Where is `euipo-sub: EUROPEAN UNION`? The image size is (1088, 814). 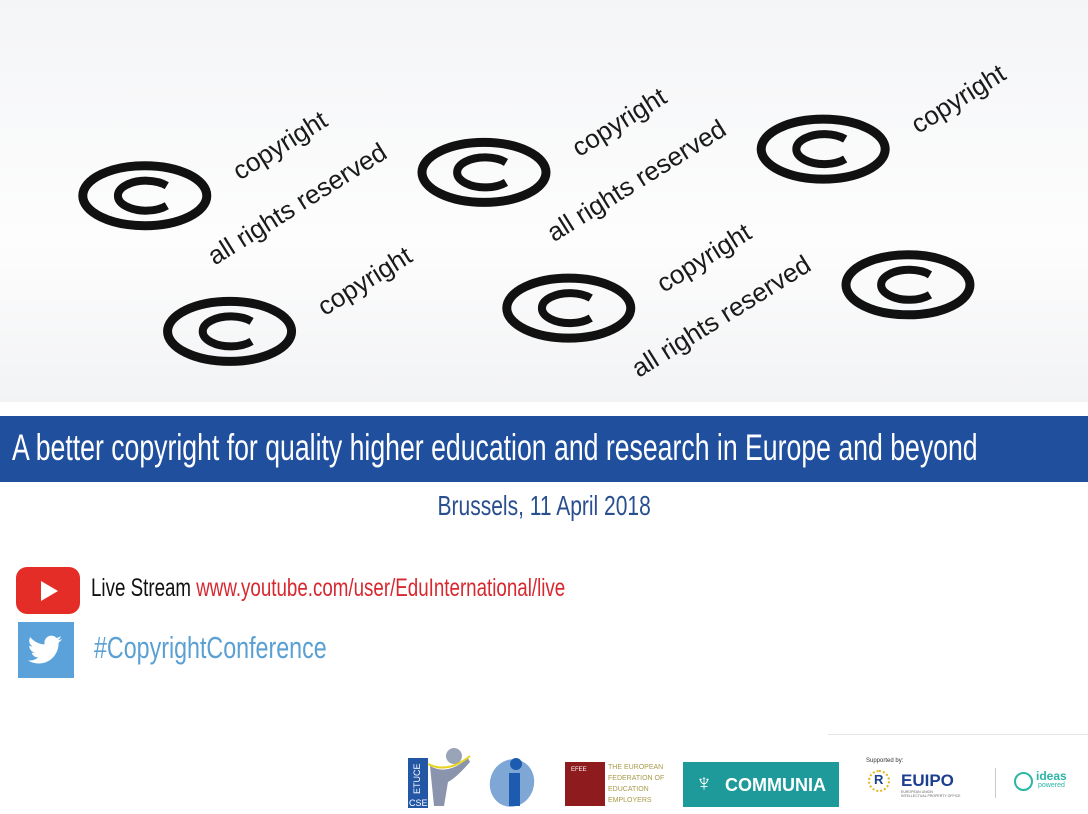
euipo-sub: EUROPEAN UNION is located at coordinates (917, 792).